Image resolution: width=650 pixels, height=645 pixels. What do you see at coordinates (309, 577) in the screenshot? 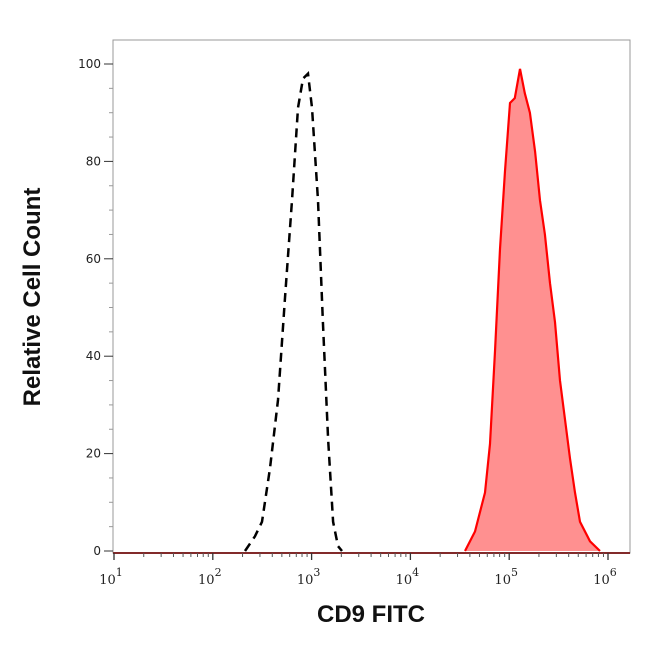
I see `x-tick-label: 10³` at bounding box center [309, 577].